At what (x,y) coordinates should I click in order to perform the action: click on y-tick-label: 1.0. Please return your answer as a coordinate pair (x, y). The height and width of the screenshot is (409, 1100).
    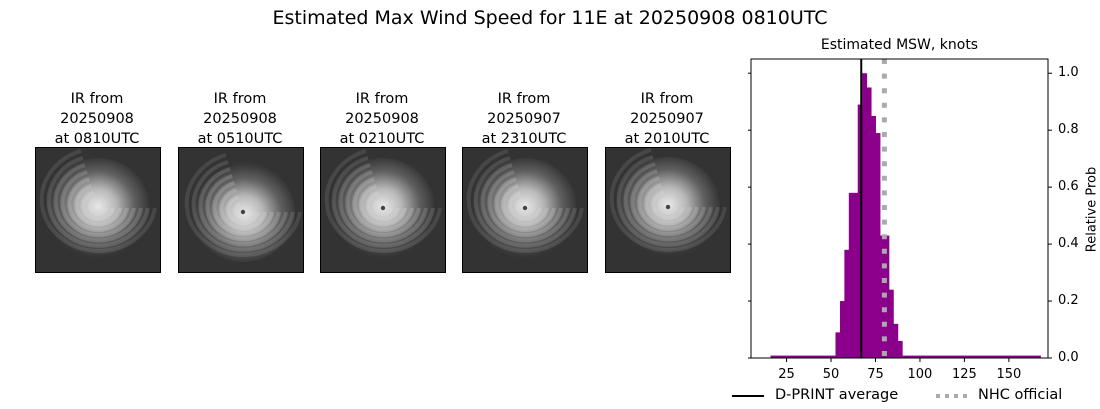
    Looking at the image, I should click on (1068, 73).